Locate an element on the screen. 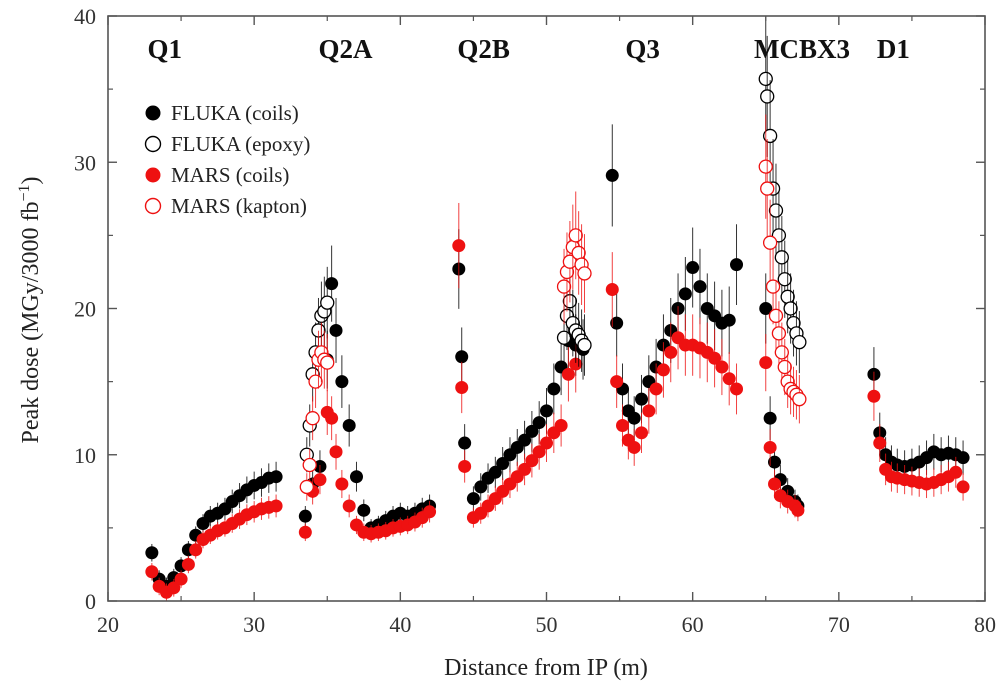  x-tick-label: 70 is located at coordinates (839, 624).